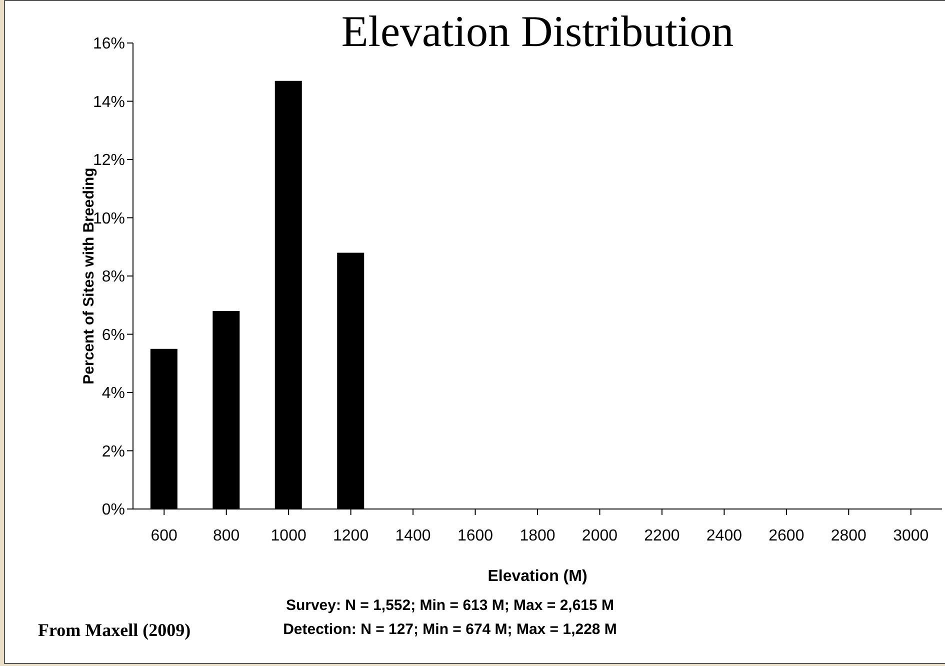 The image size is (945, 666). What do you see at coordinates (450, 605) in the screenshot?
I see `text: Survey: N = 1,552; Min = 613 M; Max = 2,615 M` at bounding box center [450, 605].